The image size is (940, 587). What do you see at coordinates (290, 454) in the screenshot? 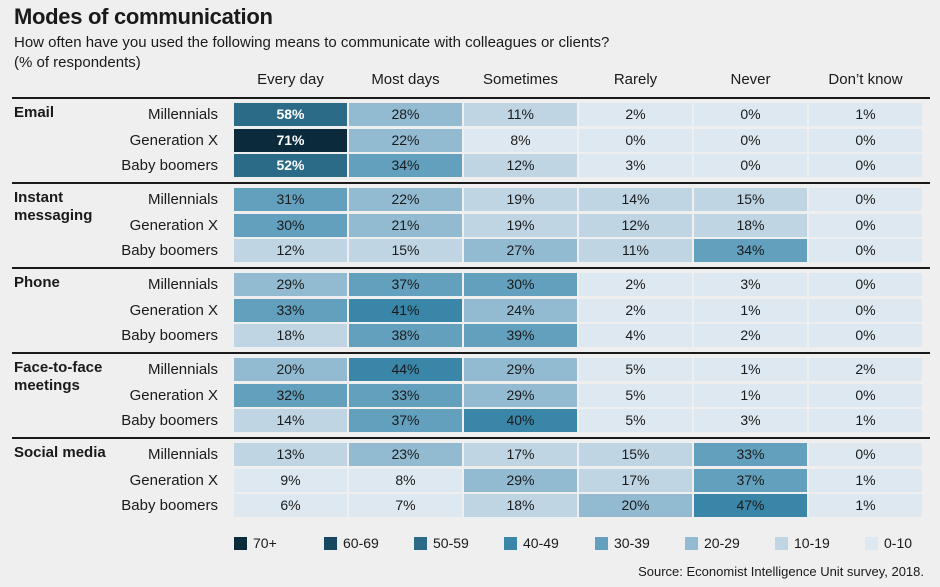
I see `heatmap-cell: 13%` at bounding box center [290, 454].